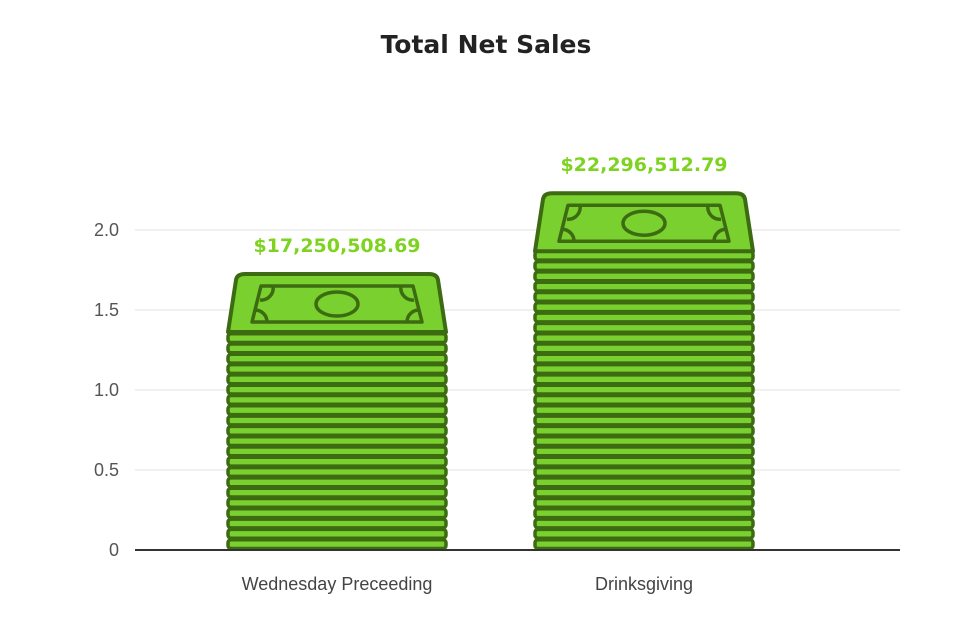 Image resolution: width=980 pixels, height=625 pixels. I want to click on y-tick-label: 0, so click(114, 550).